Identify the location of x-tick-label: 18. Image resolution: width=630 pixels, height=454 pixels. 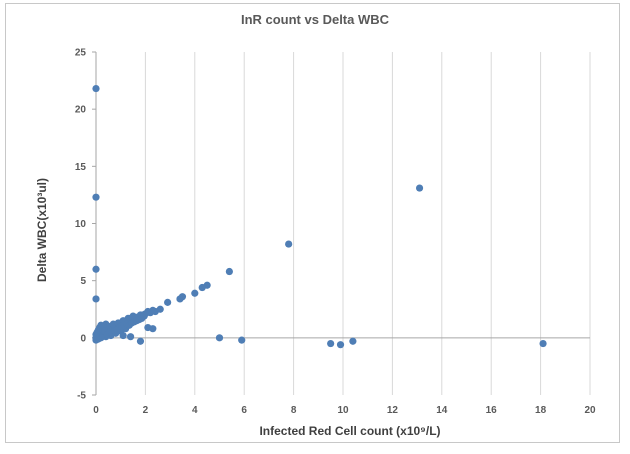
(541, 410).